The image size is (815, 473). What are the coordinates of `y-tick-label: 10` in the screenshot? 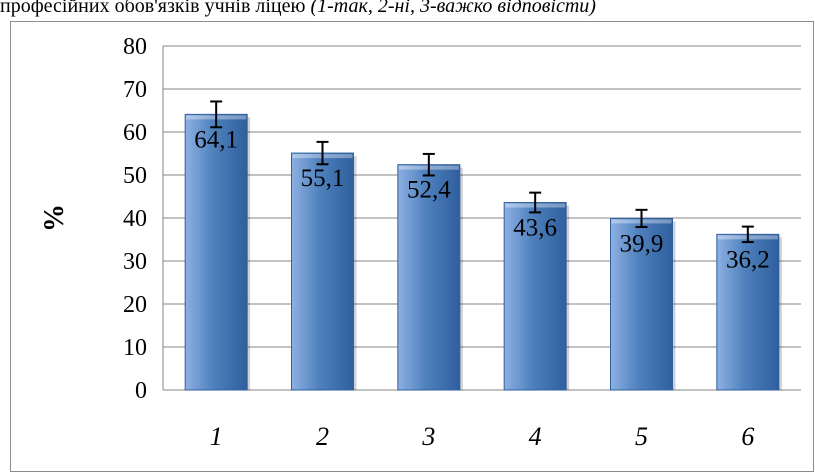 It's located at (135, 348).